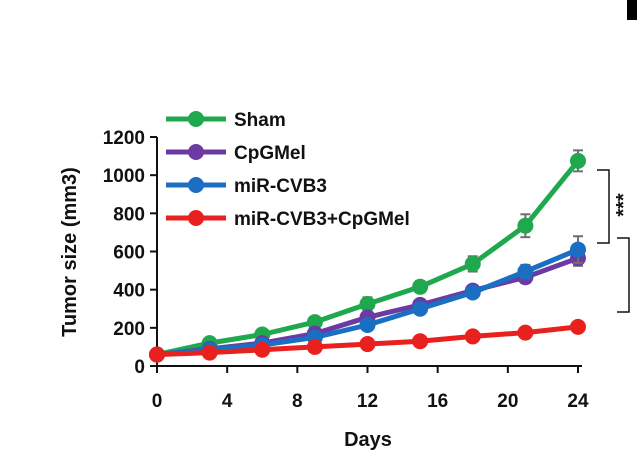 The height and width of the screenshot is (468, 637). I want to click on series-mir-cvb3-cpgmel, so click(367, 340).